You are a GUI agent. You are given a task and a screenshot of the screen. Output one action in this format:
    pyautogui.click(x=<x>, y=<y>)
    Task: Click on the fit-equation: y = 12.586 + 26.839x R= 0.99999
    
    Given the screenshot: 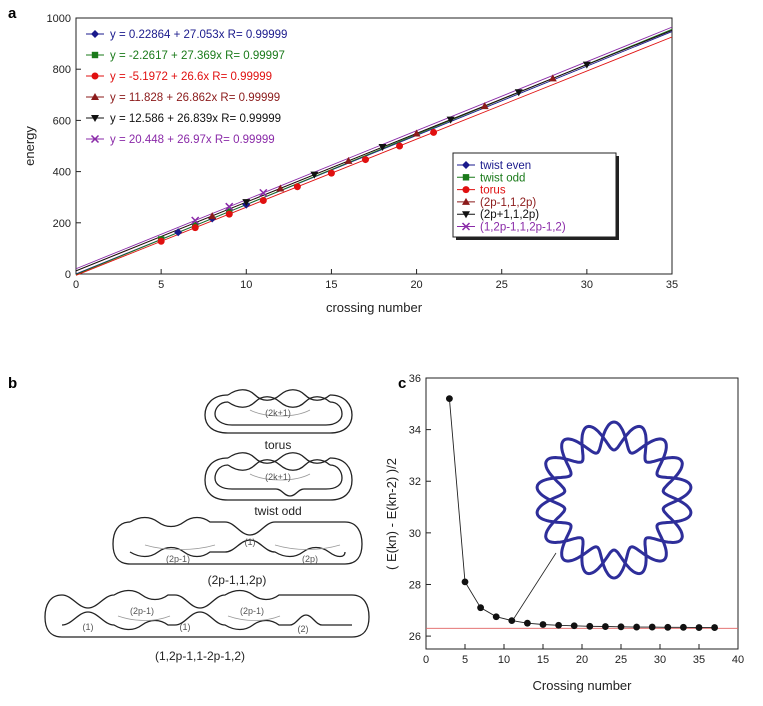 What is the action you would take?
    pyautogui.click(x=195, y=119)
    